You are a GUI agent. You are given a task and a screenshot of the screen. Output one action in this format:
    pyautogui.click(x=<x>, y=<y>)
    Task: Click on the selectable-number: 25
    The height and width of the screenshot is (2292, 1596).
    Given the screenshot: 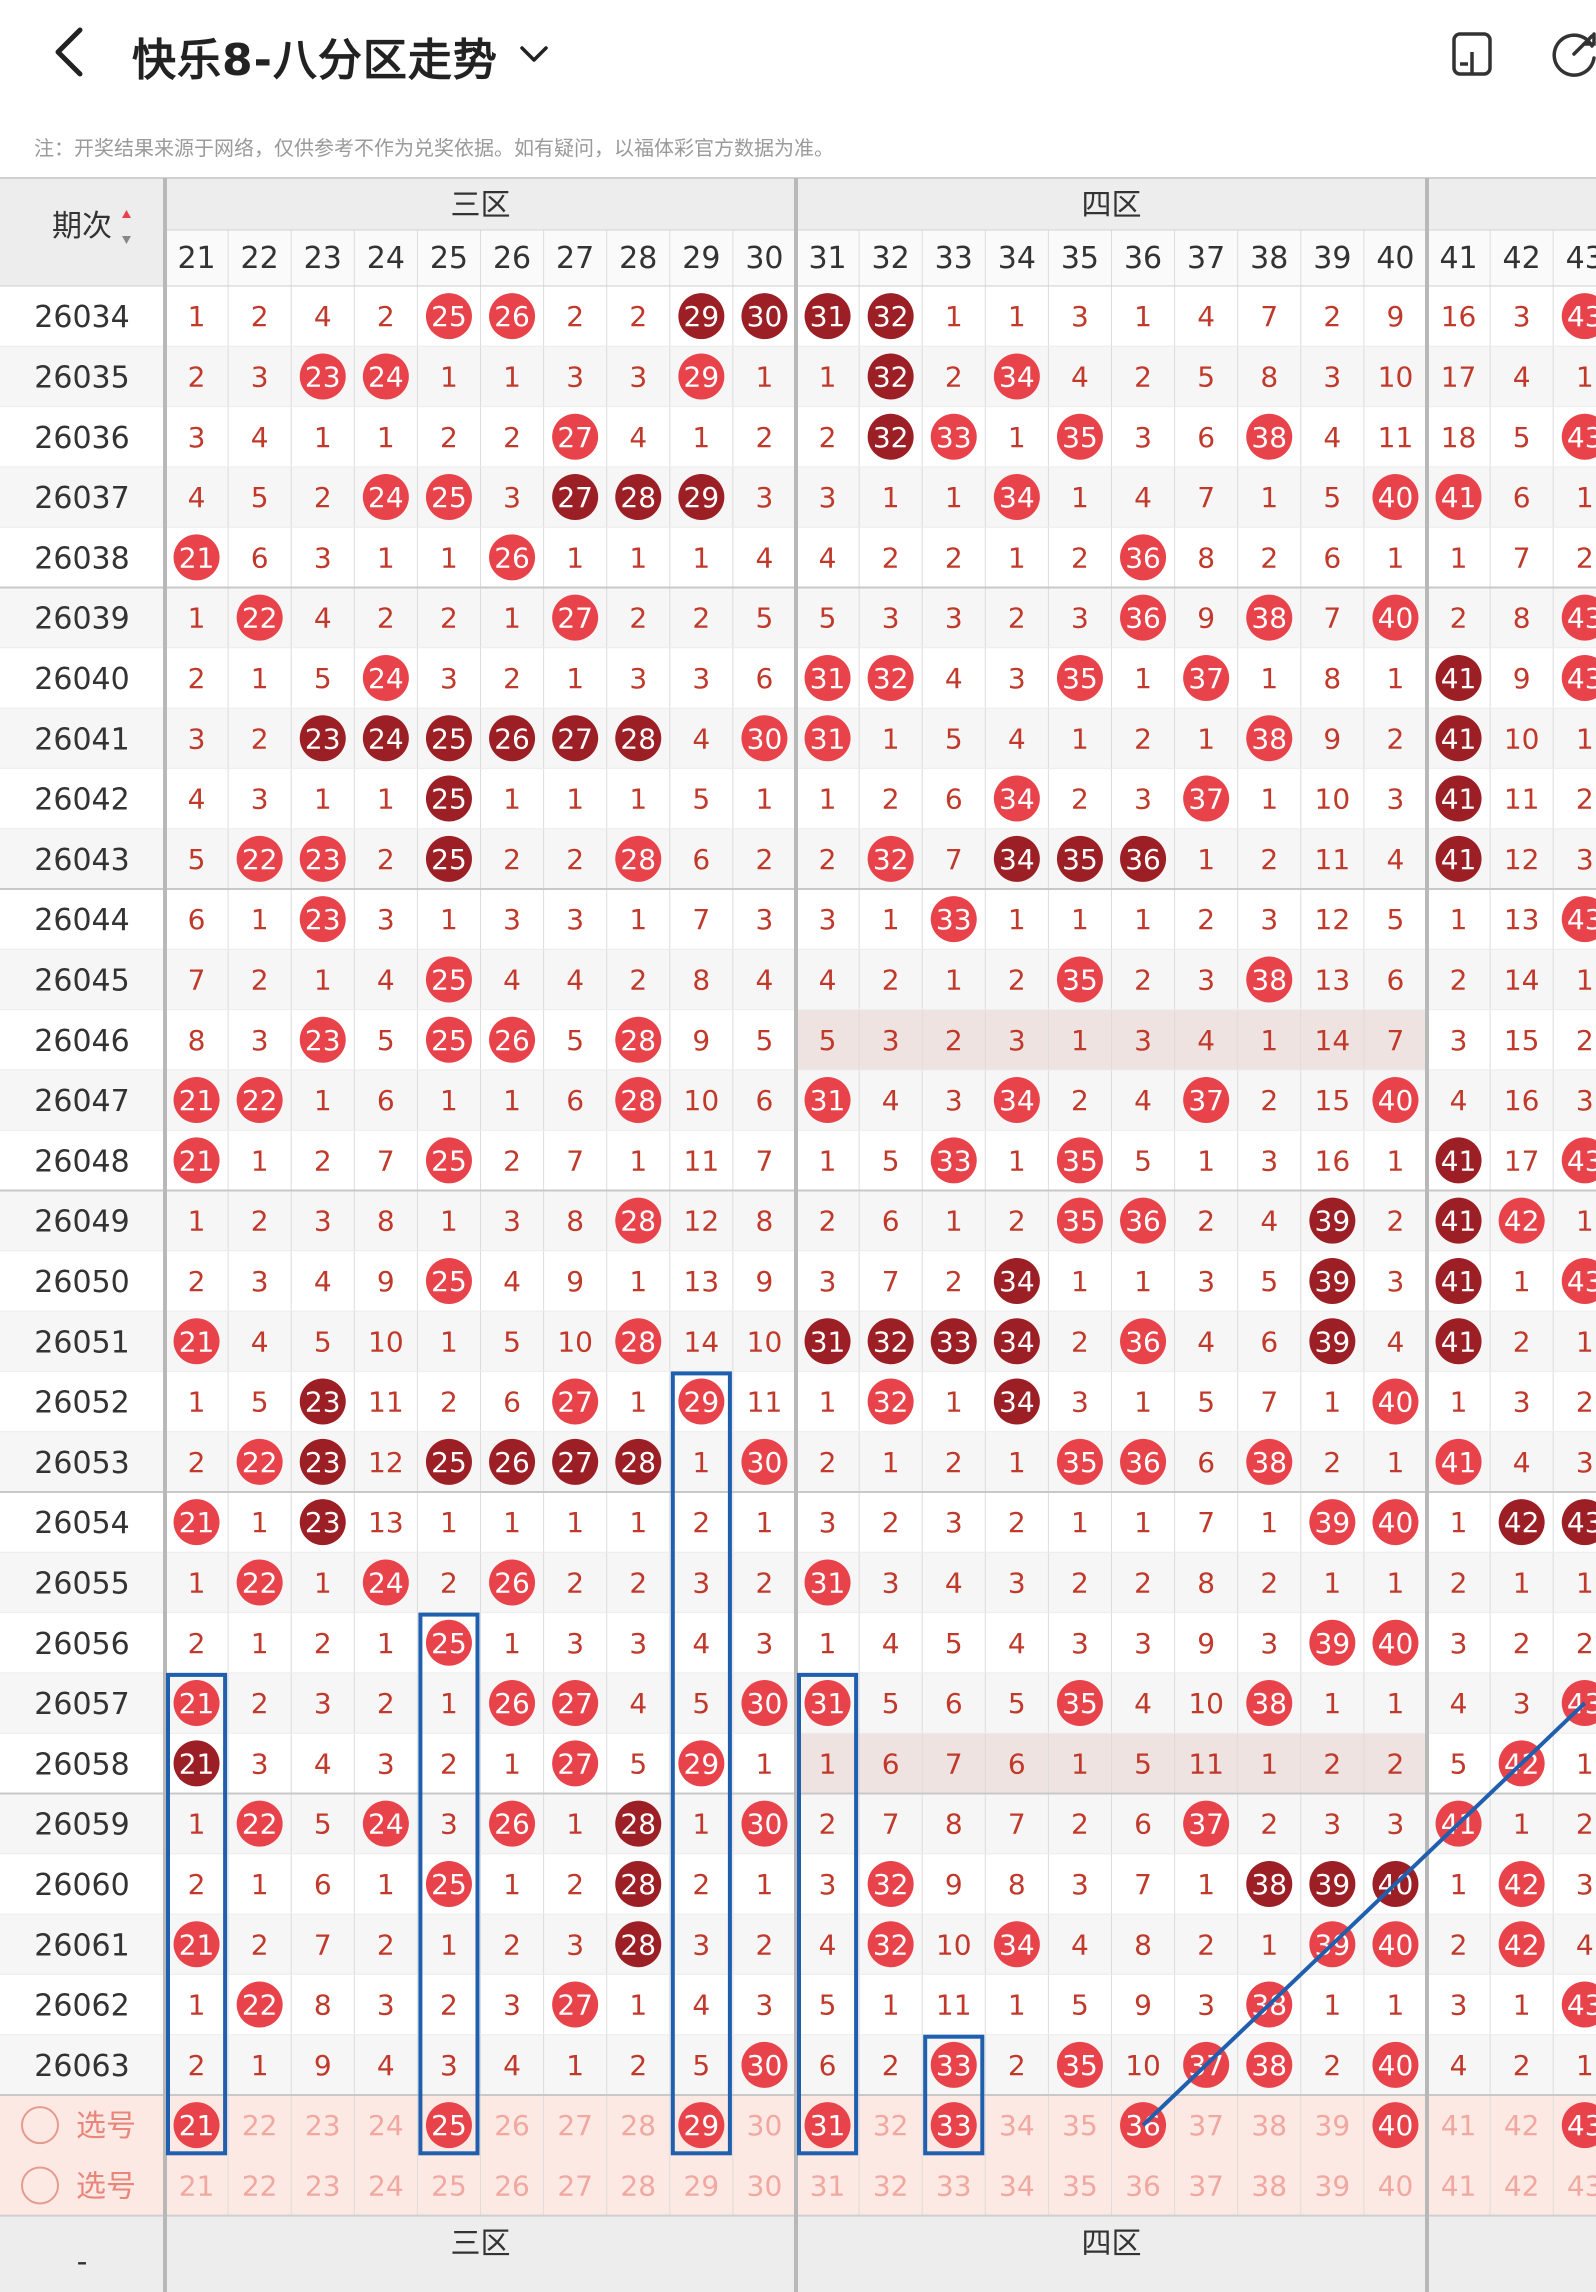 What is the action you would take?
    pyautogui.click(x=449, y=2185)
    